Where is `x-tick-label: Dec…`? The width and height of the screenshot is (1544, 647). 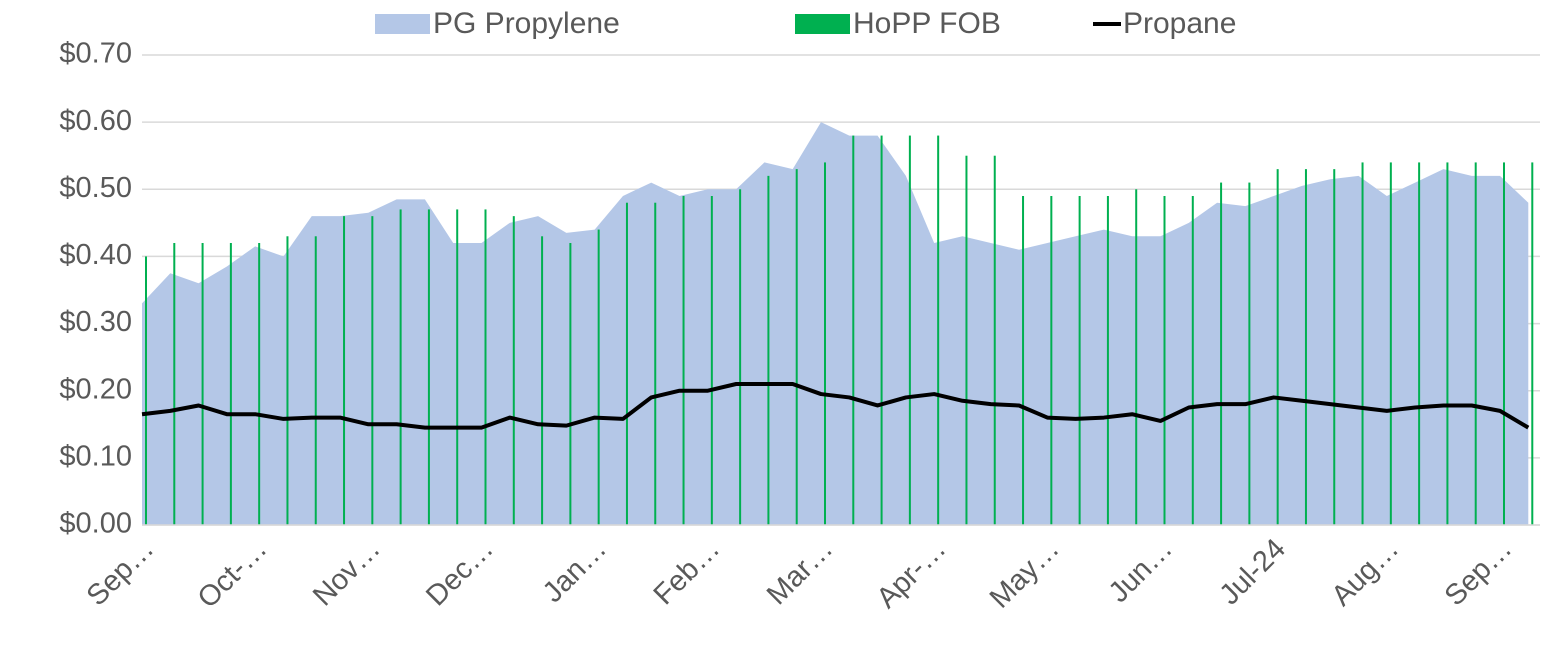 x-tick-label: Dec… is located at coordinates (460, 573).